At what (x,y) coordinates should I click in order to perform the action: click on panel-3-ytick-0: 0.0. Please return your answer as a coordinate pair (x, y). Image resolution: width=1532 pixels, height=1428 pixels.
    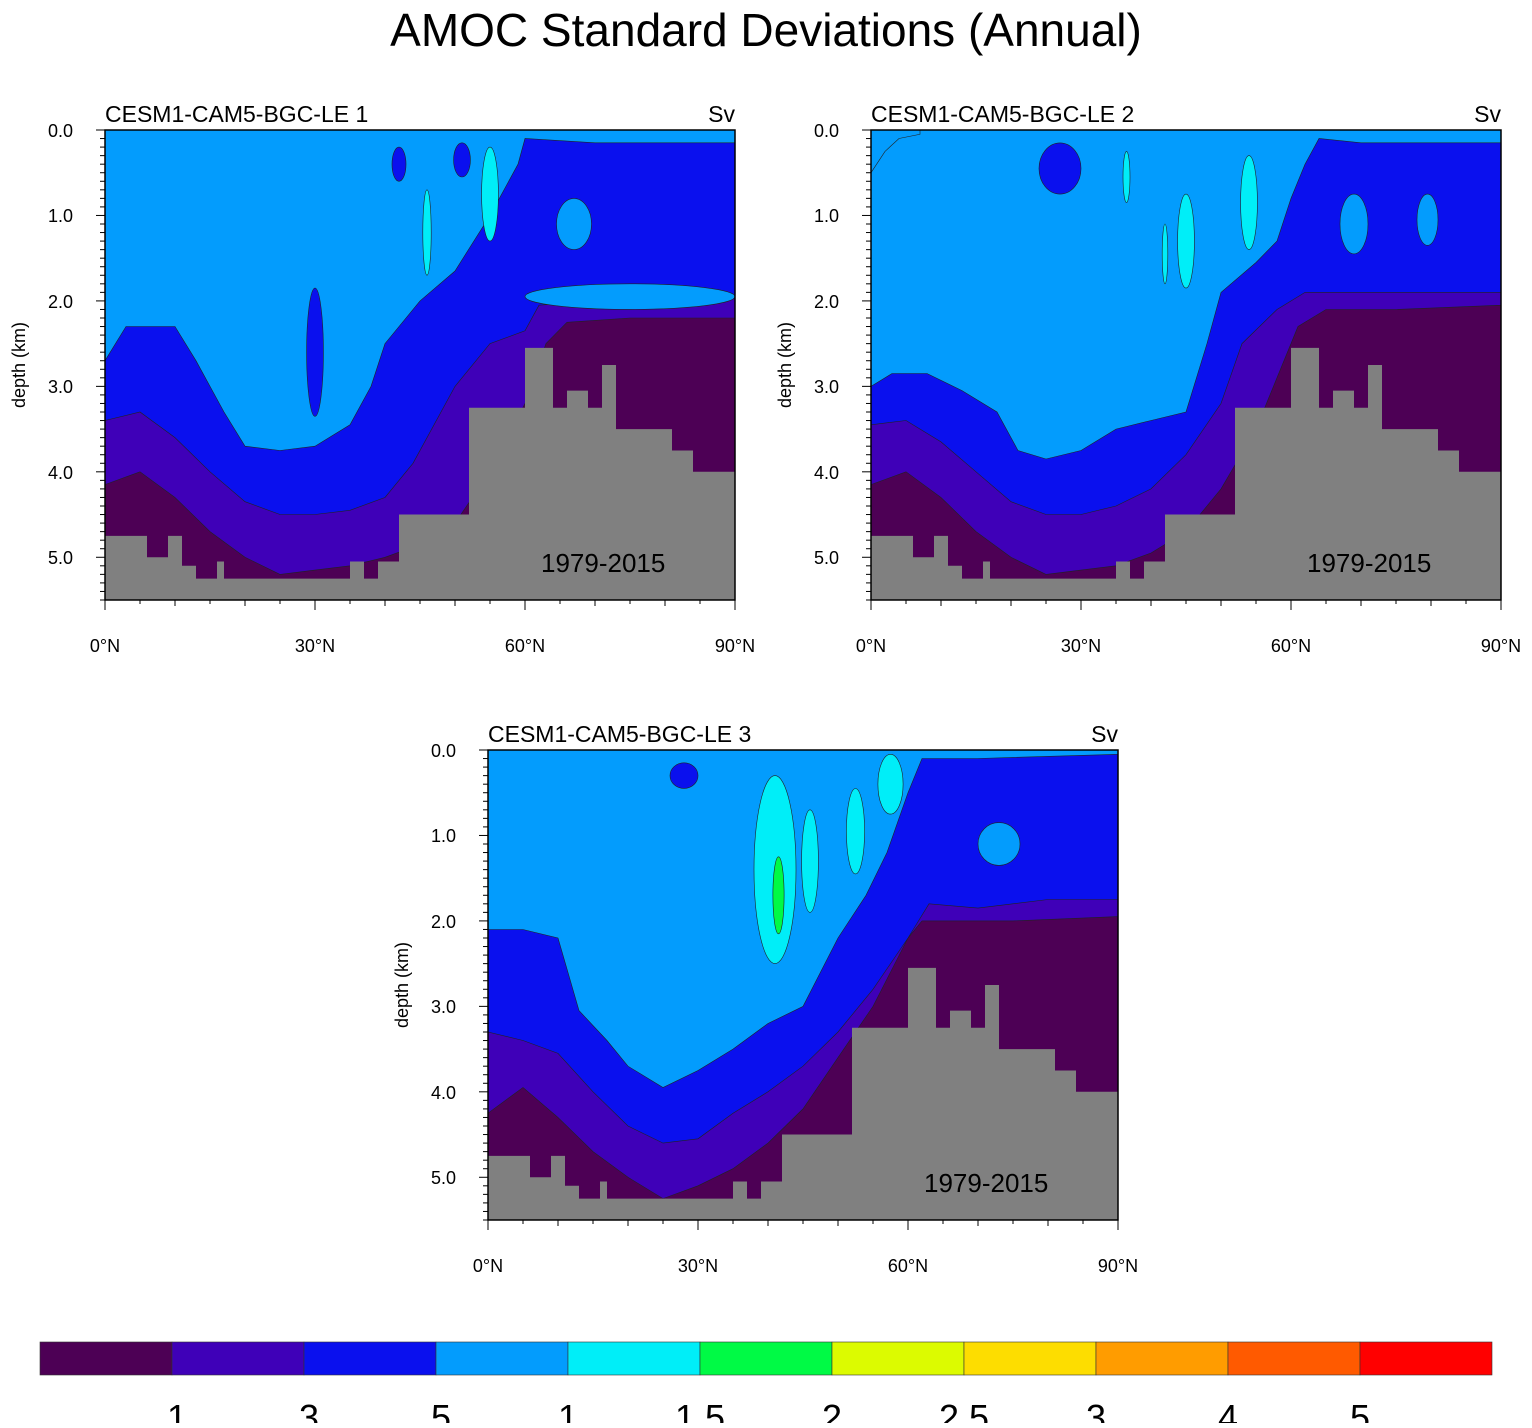
    Looking at the image, I should click on (443, 751).